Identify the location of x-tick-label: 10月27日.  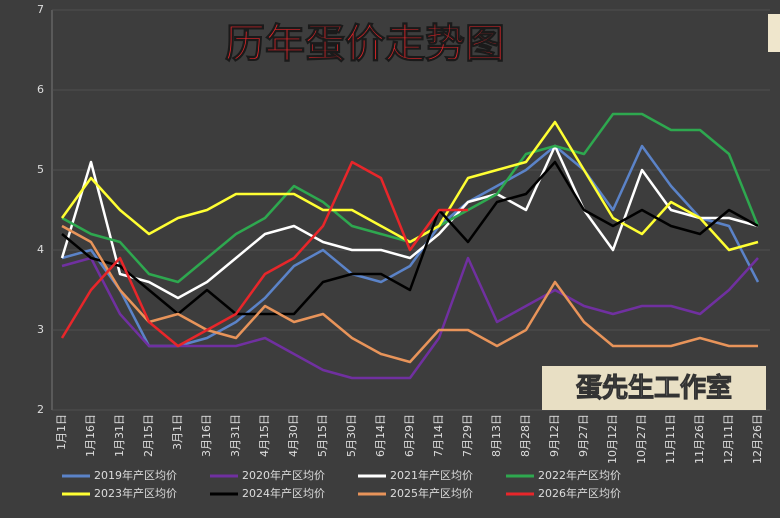
(641, 439).